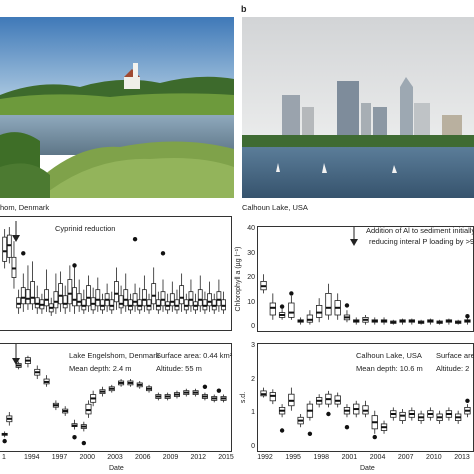 The width and height of the screenshot is (474, 474). What do you see at coordinates (16, 231) in the screenshot?
I see `plot-a-top-arrow-icon` at bounding box center [16, 231].